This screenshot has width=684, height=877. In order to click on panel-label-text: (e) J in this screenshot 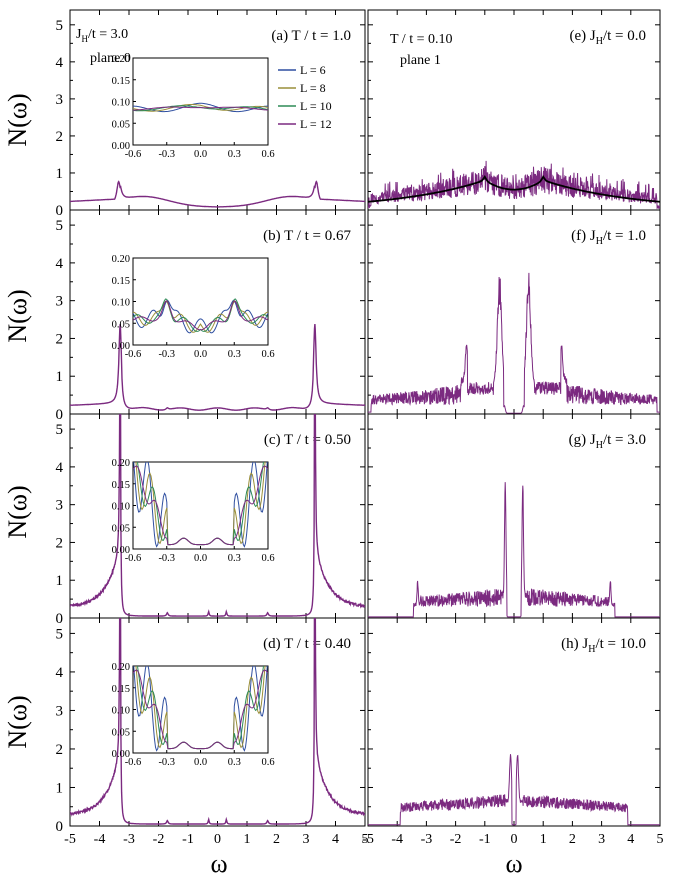, I will do `click(582, 36)`.